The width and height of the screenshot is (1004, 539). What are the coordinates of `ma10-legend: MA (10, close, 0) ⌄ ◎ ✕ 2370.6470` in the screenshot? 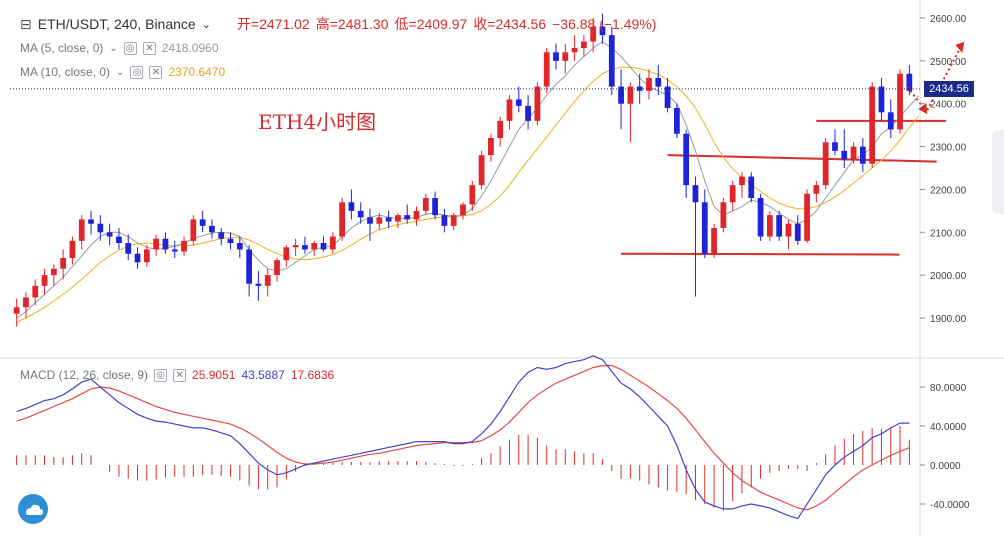 It's located at (122, 72).